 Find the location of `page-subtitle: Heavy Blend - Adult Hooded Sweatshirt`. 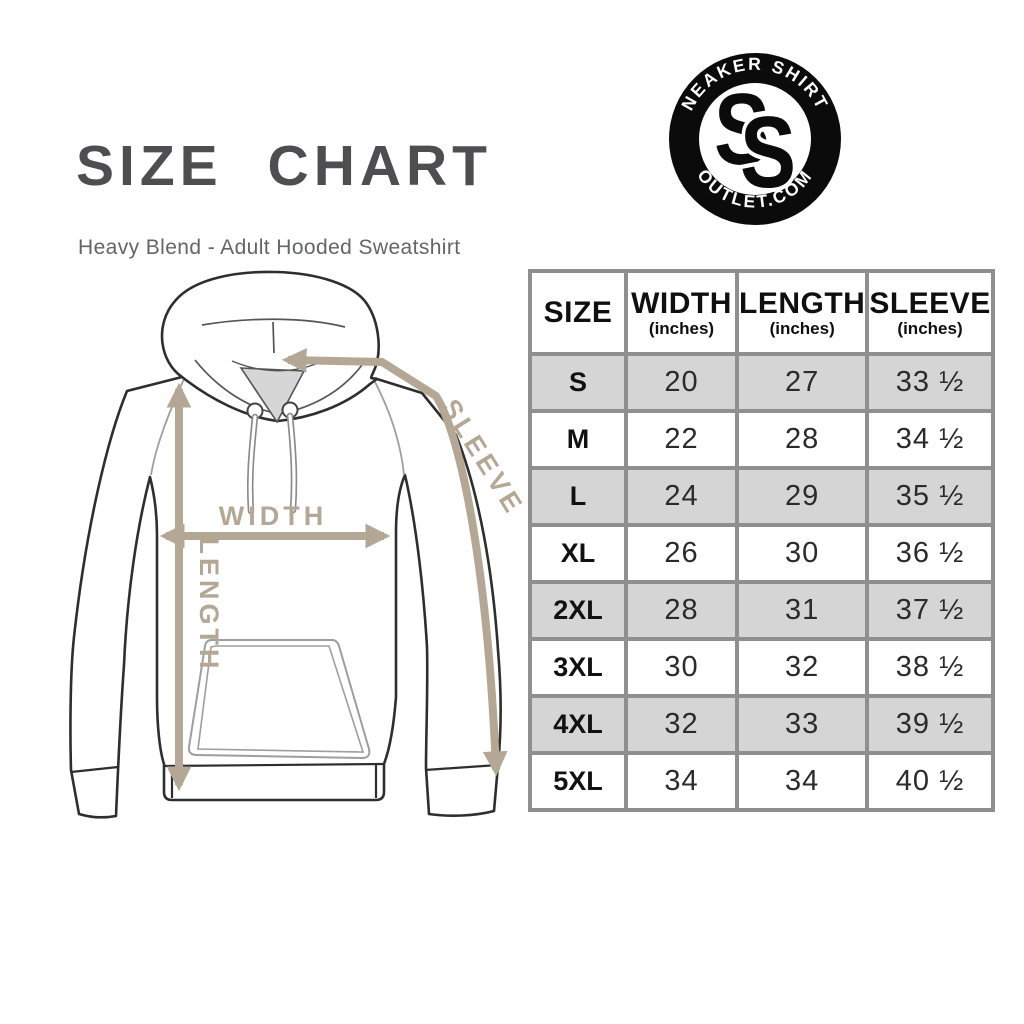

page-subtitle: Heavy Blend - Adult Hooded Sweatshirt is located at coordinates (269, 247).